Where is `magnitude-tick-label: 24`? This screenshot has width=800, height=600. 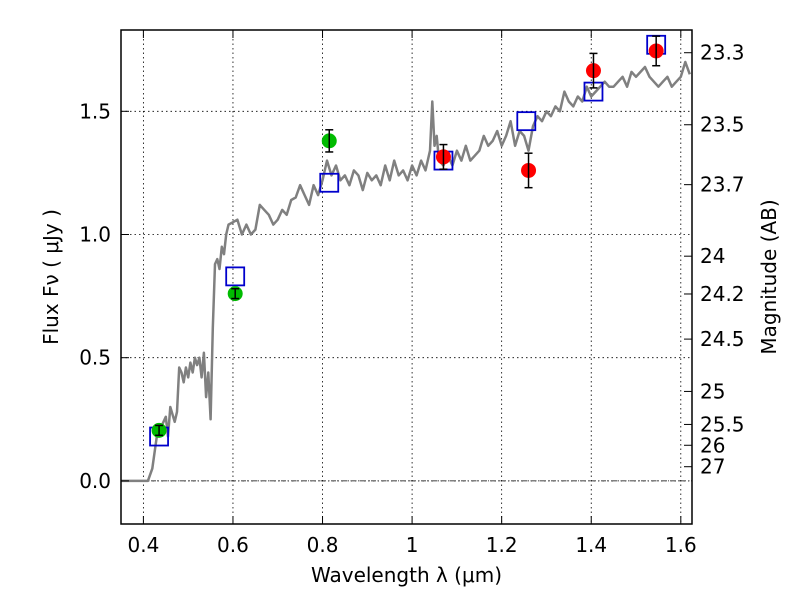 magnitude-tick-label: 24 is located at coordinates (712, 256).